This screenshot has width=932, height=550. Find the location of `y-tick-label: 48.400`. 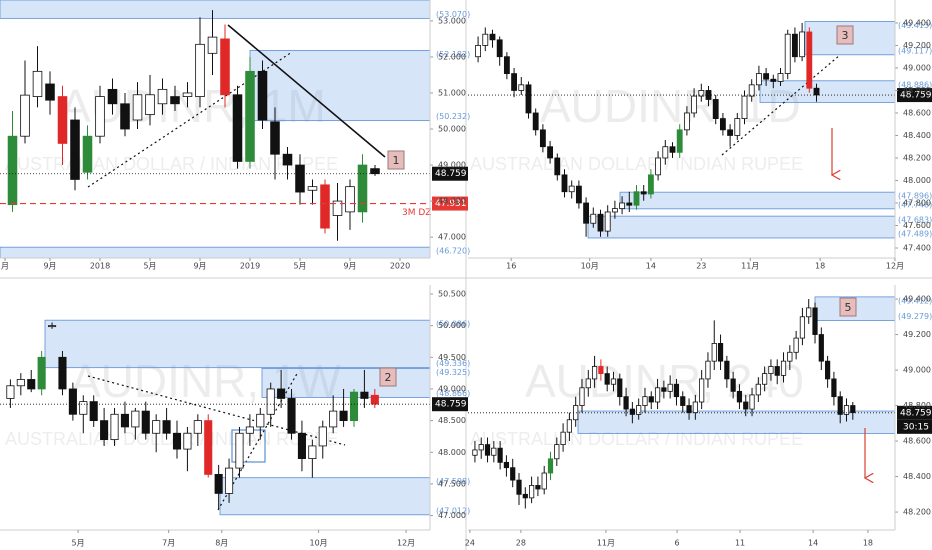

y-tick-label: 48.400 is located at coordinates (917, 476).